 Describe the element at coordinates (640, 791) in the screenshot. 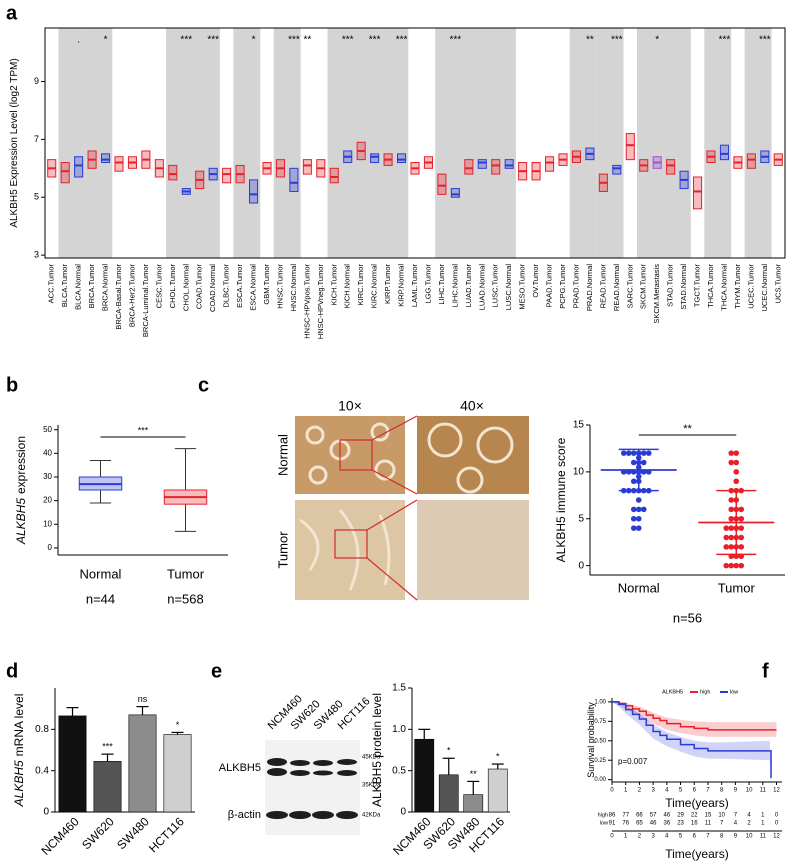

I see `x-tick-label: 2` at that location.